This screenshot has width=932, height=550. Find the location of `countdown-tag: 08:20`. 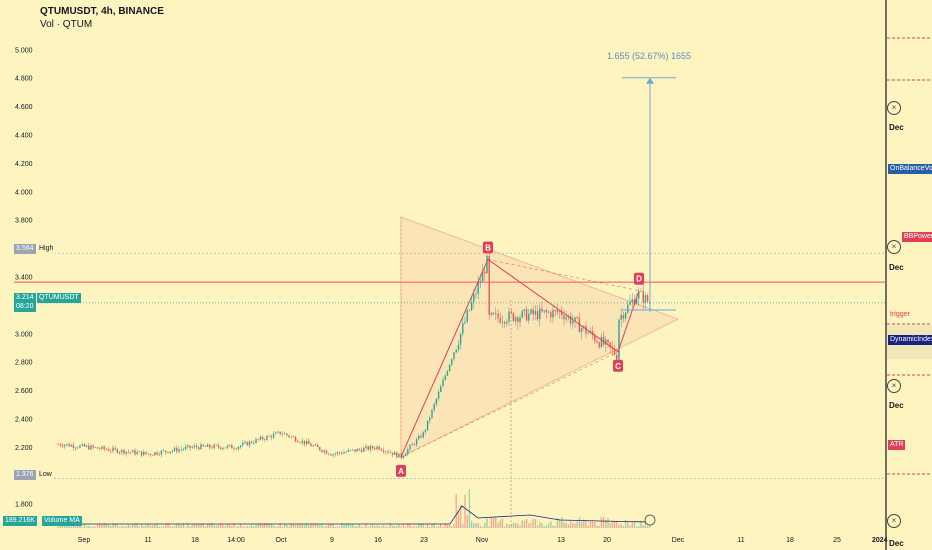

countdown-tag: 08:20 is located at coordinates (25, 307).